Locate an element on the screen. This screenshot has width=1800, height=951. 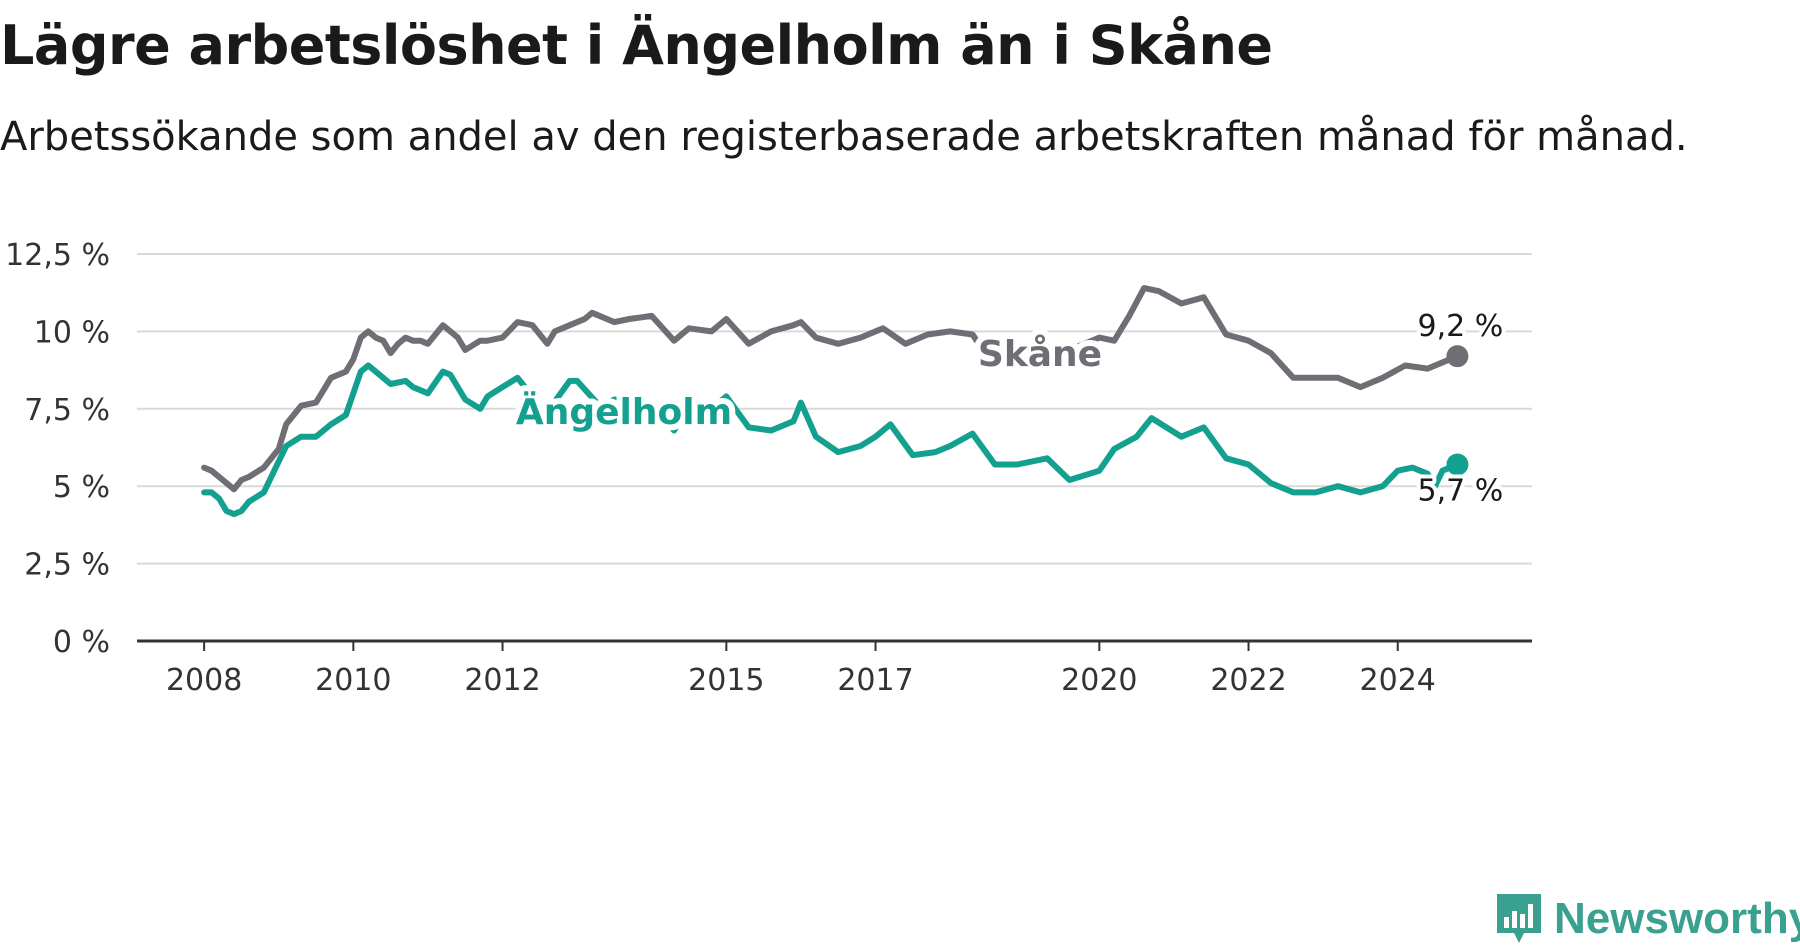
x-tick-label: 2010 is located at coordinates (353, 680).